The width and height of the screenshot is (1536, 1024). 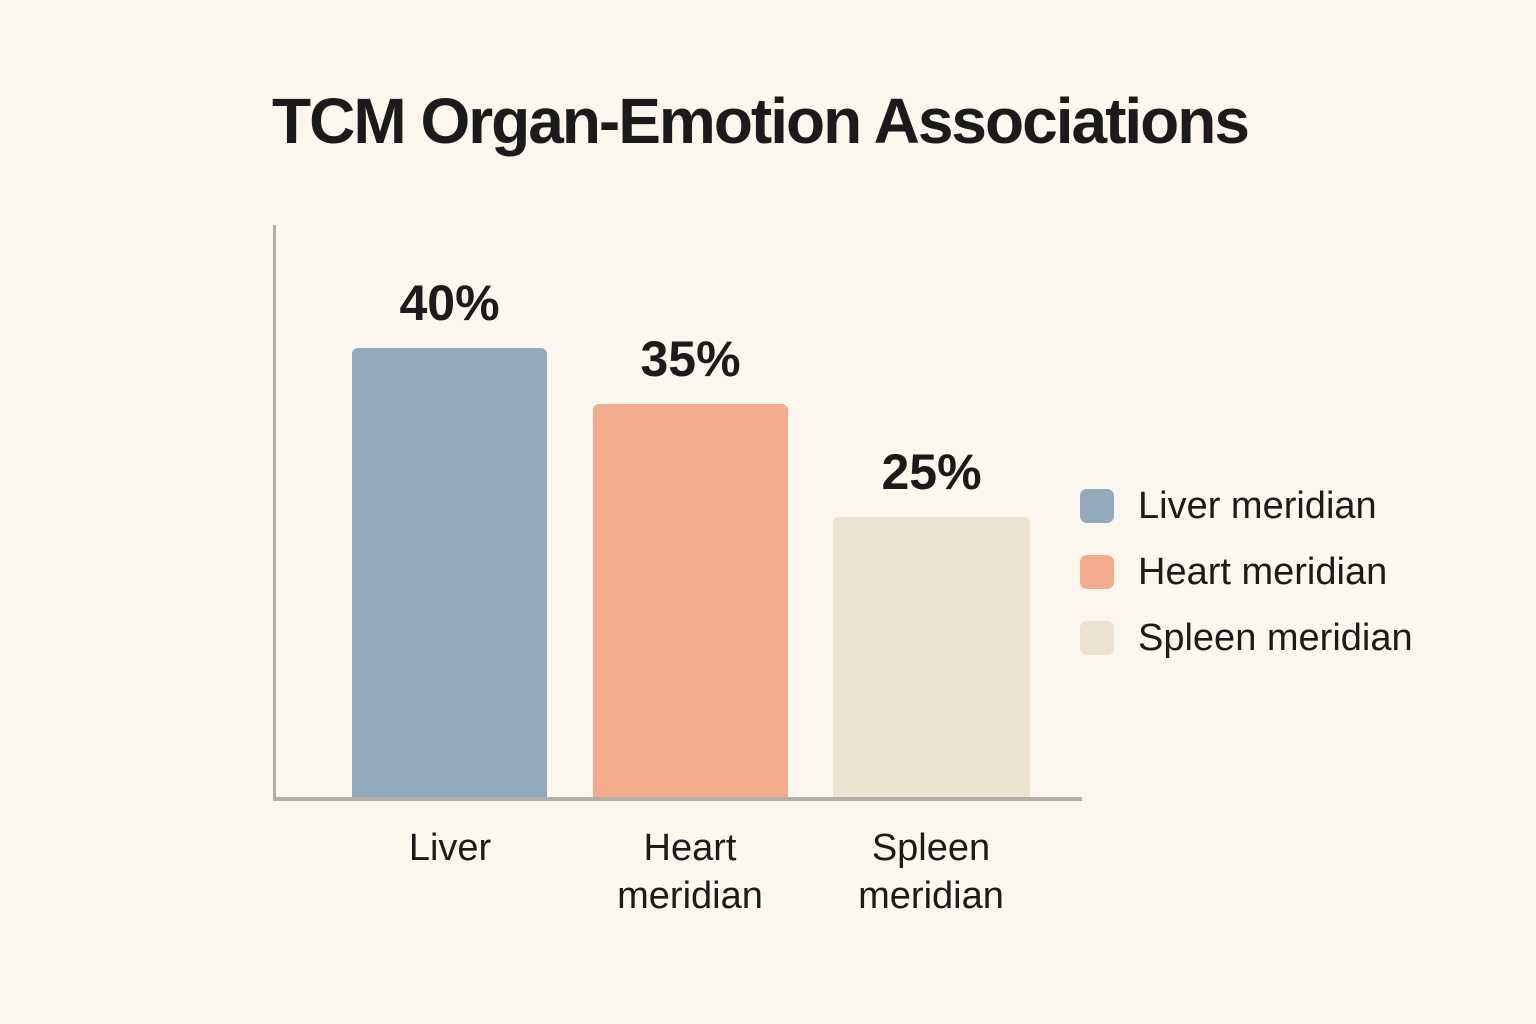 I want to click on x-axis-label-spleen: Spleen meridian, so click(x=931, y=872).